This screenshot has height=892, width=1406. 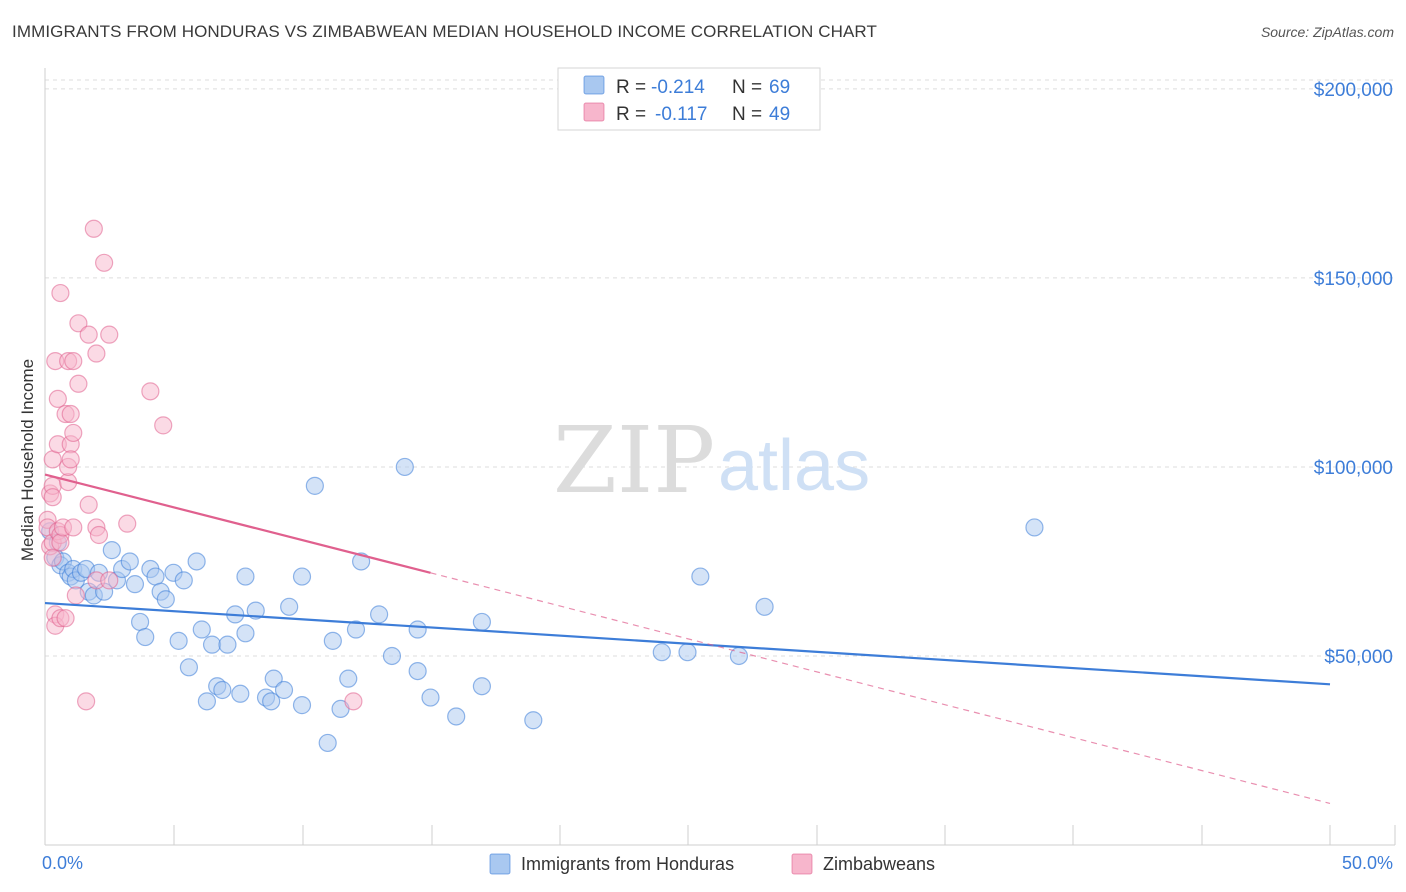 I want to click on legend-swatch-blue, so click(x=594, y=85).